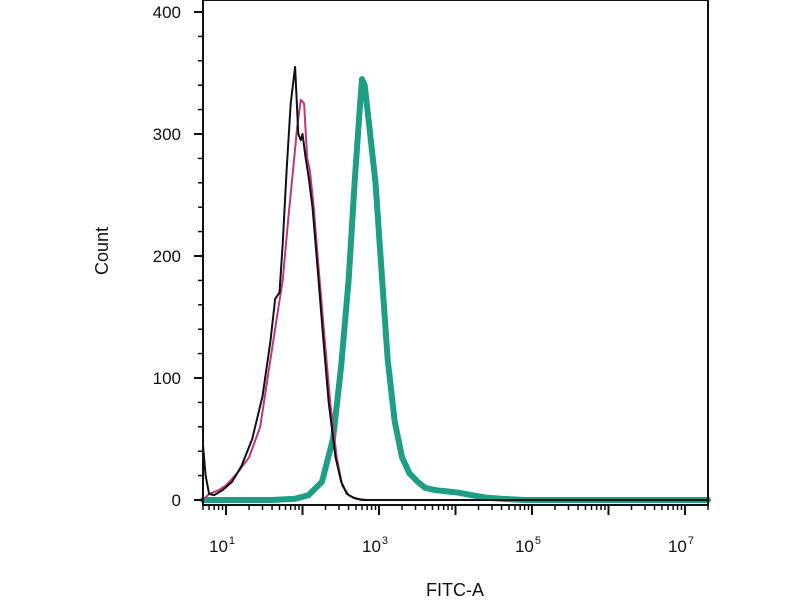 Image resolution: width=800 pixels, height=600 pixels. What do you see at coordinates (375, 545) in the screenshot?
I see `x-tick-label: 10³` at bounding box center [375, 545].